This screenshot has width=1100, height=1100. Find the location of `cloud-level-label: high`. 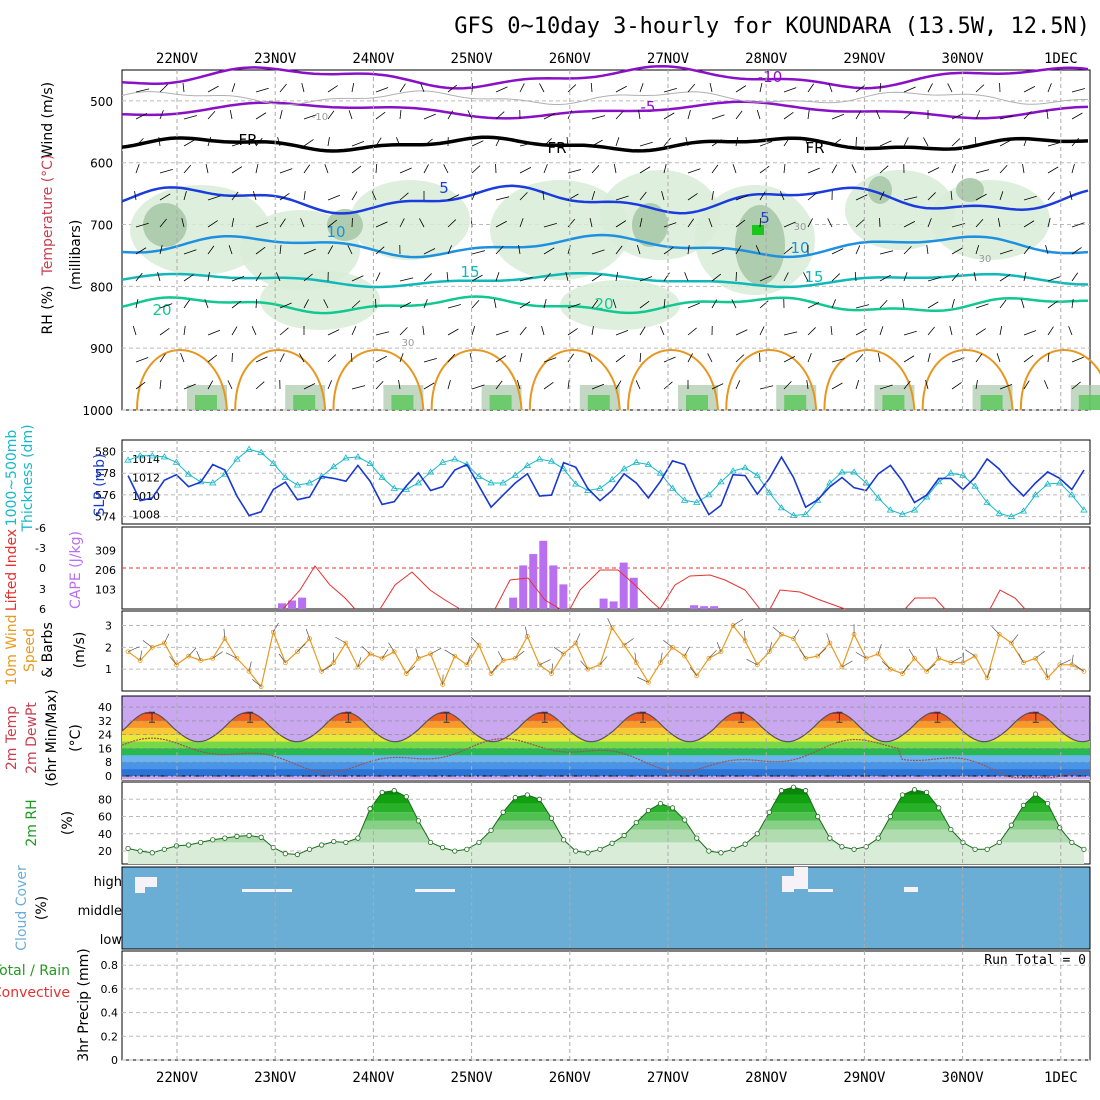

cloud-level-label: high is located at coordinates (108, 882).